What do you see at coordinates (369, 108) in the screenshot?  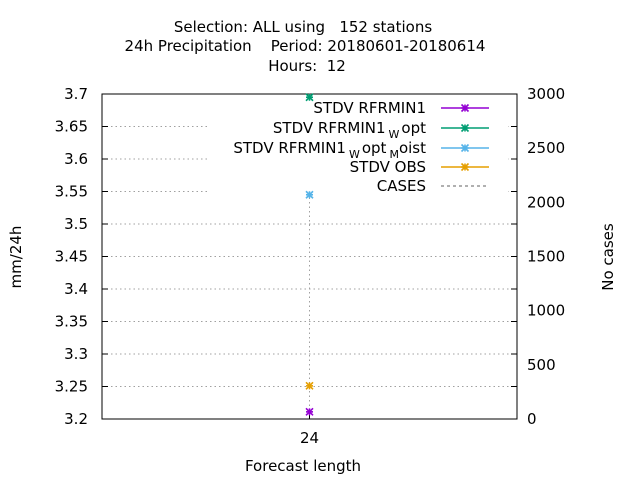 I see `legend-label-rfrmin1: STDV RFRMIN1` at bounding box center [369, 108].